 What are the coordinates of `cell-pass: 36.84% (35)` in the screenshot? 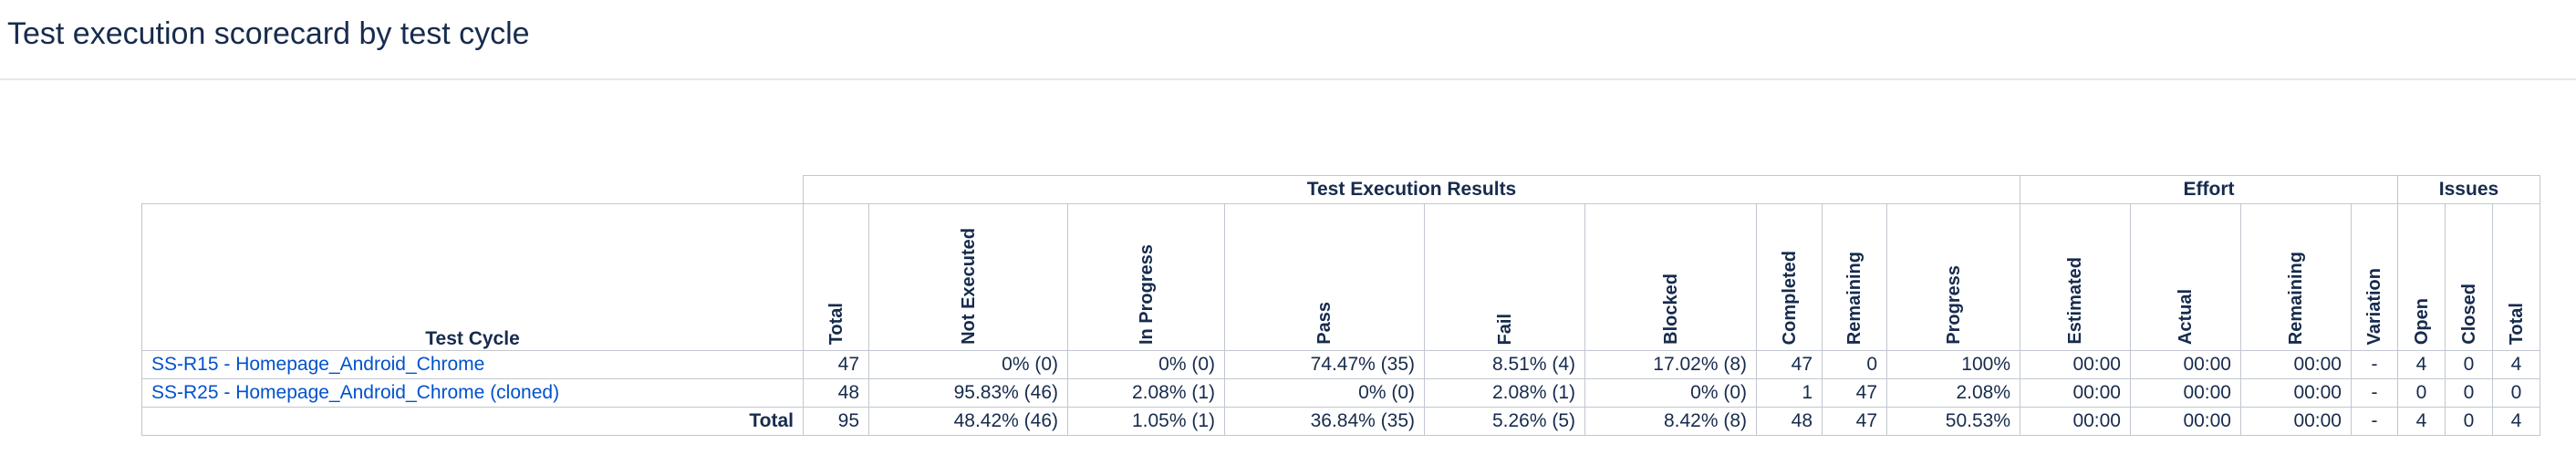 It's located at (1324, 421).